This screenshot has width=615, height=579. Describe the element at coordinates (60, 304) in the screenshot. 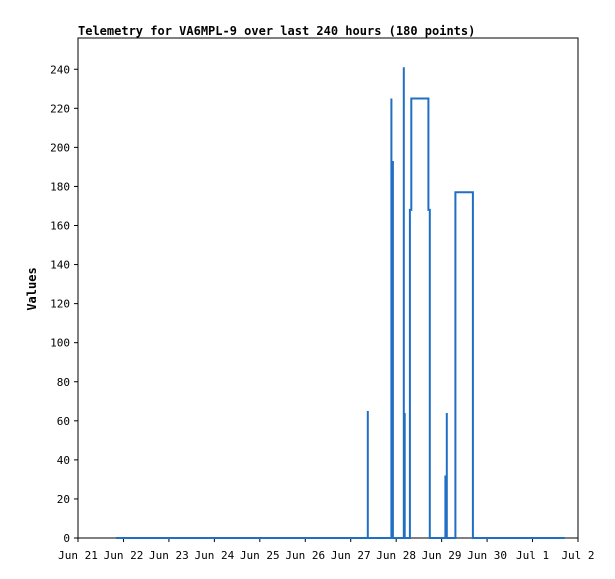

I see `y-tick-label: 120` at that location.